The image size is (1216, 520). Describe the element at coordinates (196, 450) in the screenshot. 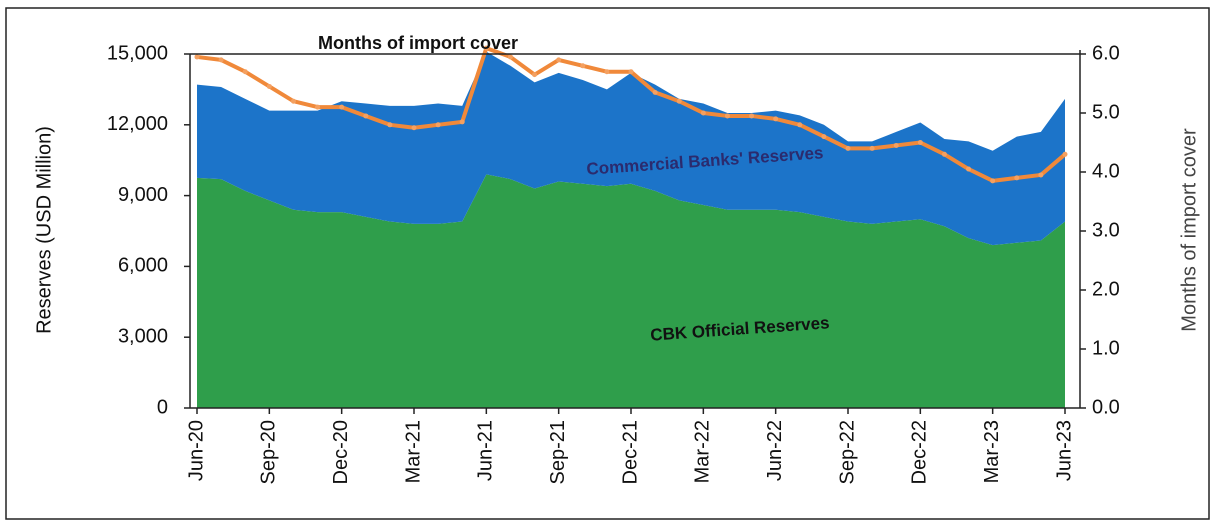

I see `x-tick-label: Jun-20` at that location.